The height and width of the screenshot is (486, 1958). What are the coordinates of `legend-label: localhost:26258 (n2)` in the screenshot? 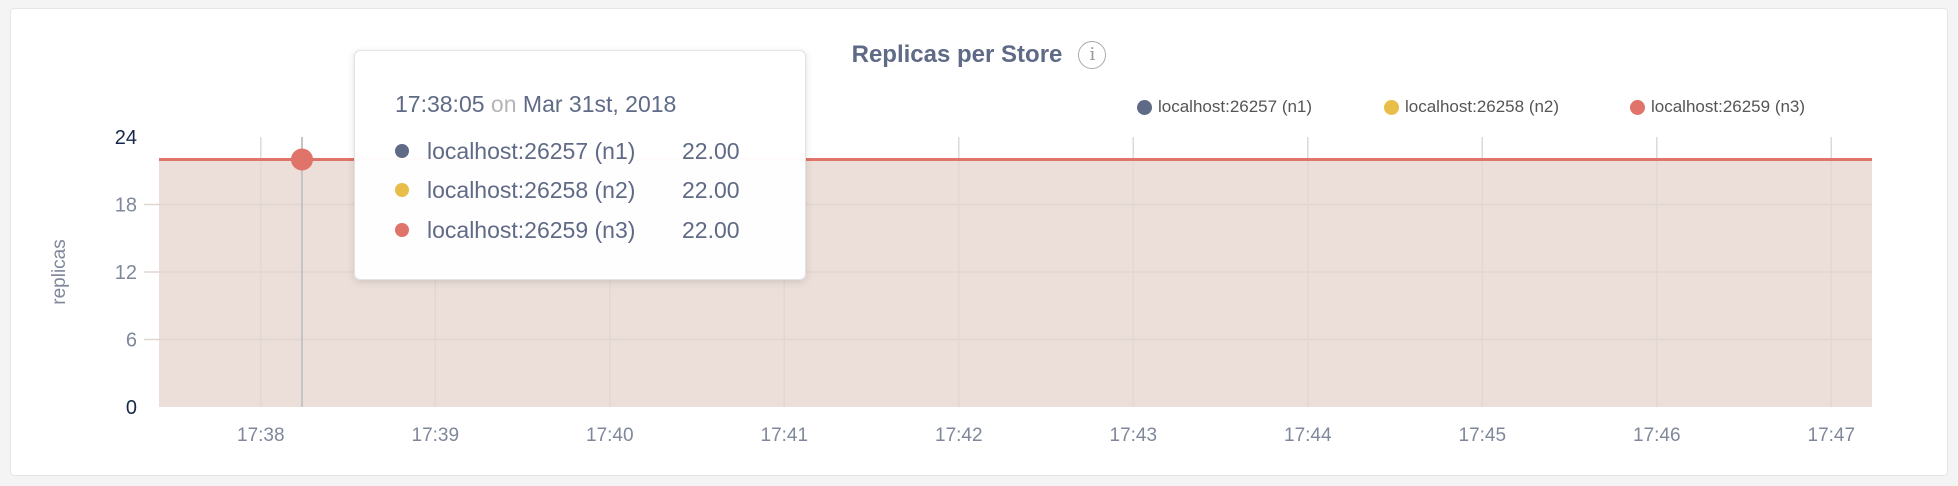 It's located at (1482, 106).